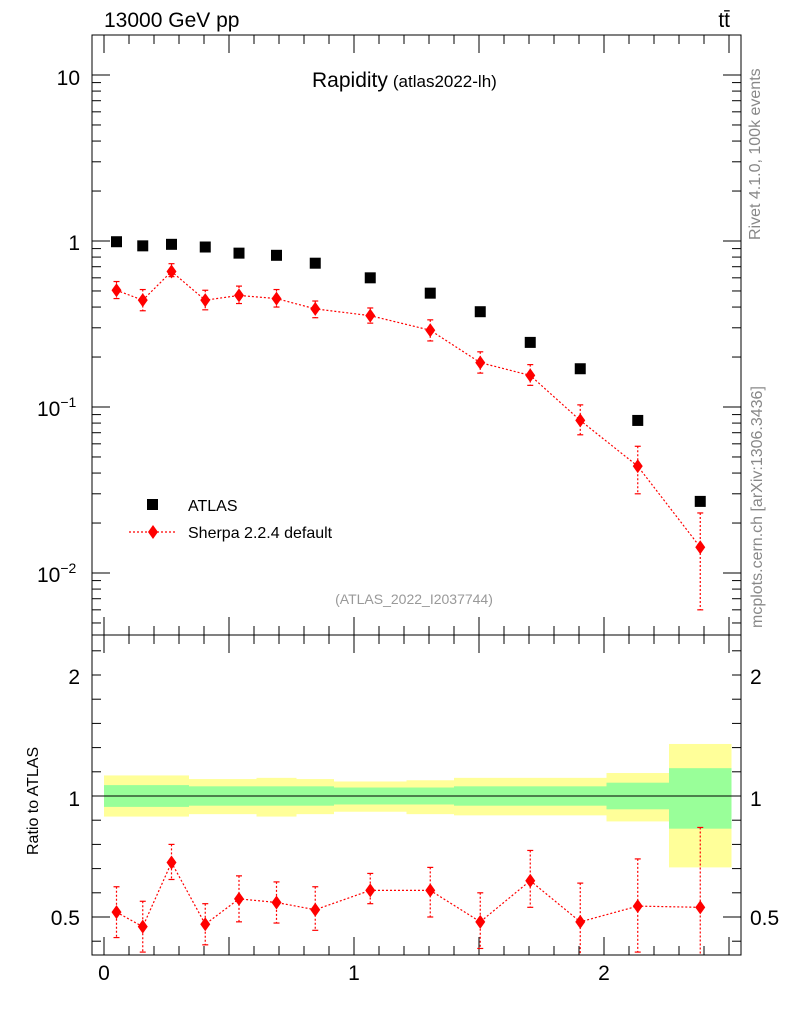 The height and width of the screenshot is (1024, 786). I want to click on legend-sherpa-marker, so click(153, 532).